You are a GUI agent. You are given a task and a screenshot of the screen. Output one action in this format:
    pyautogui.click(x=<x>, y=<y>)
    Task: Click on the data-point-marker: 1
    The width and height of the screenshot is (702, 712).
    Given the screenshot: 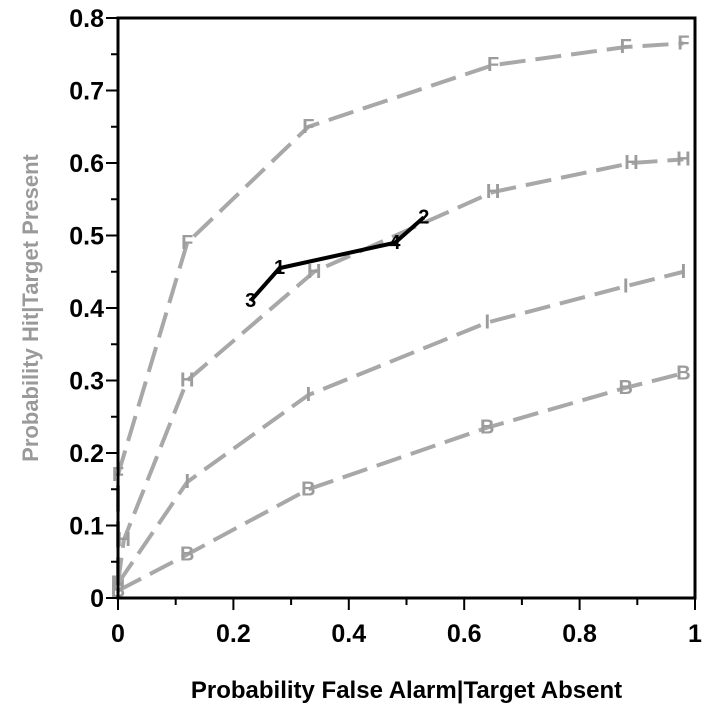 What is the action you would take?
    pyautogui.click(x=279, y=268)
    